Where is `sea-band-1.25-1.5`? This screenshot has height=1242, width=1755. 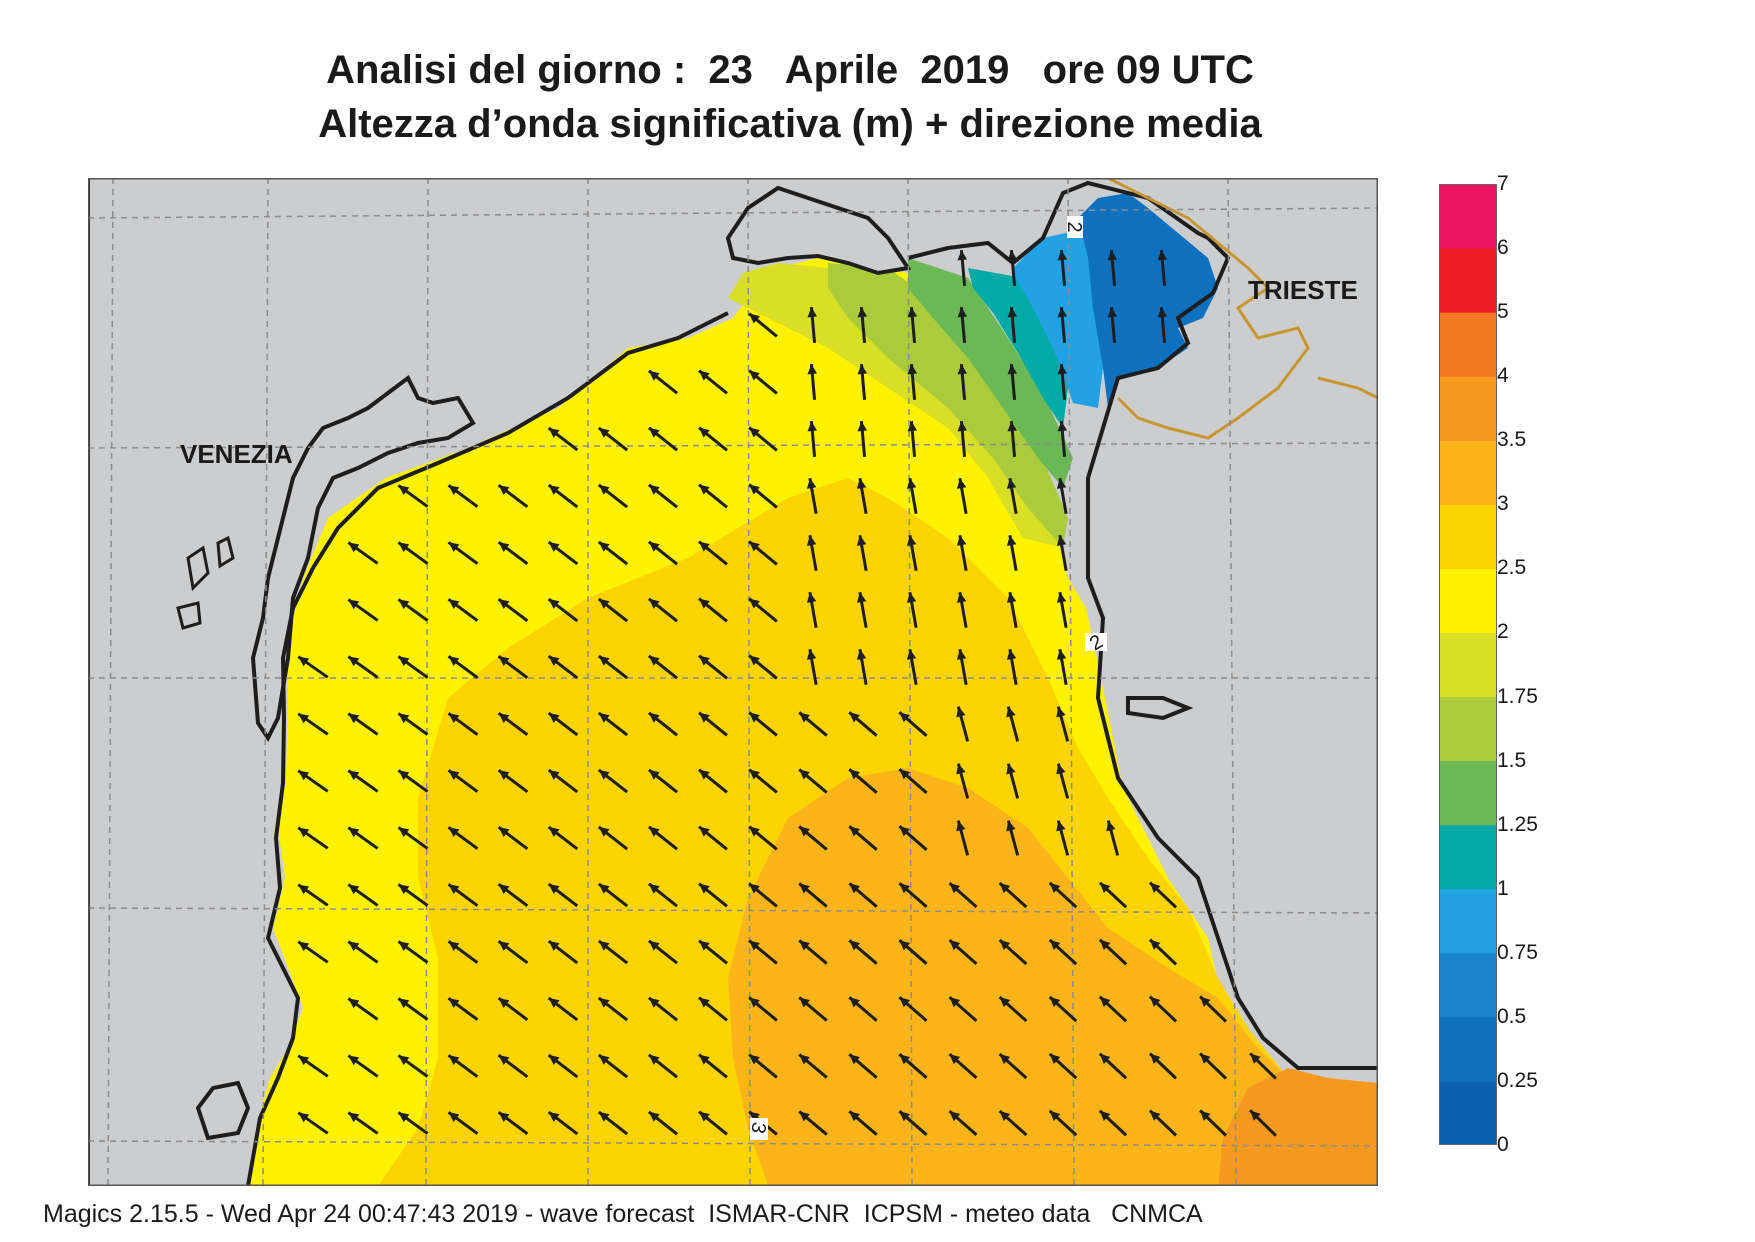
sea-band-1.25-1.5 is located at coordinates (990, 373).